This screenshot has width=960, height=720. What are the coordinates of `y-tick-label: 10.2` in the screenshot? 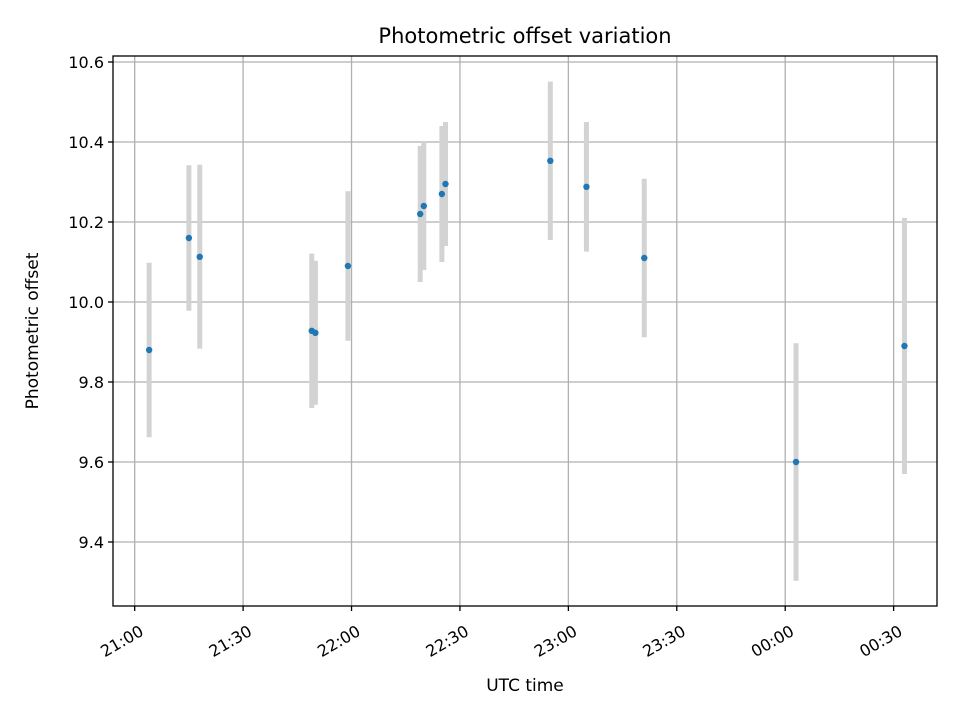 It's located at (86, 222).